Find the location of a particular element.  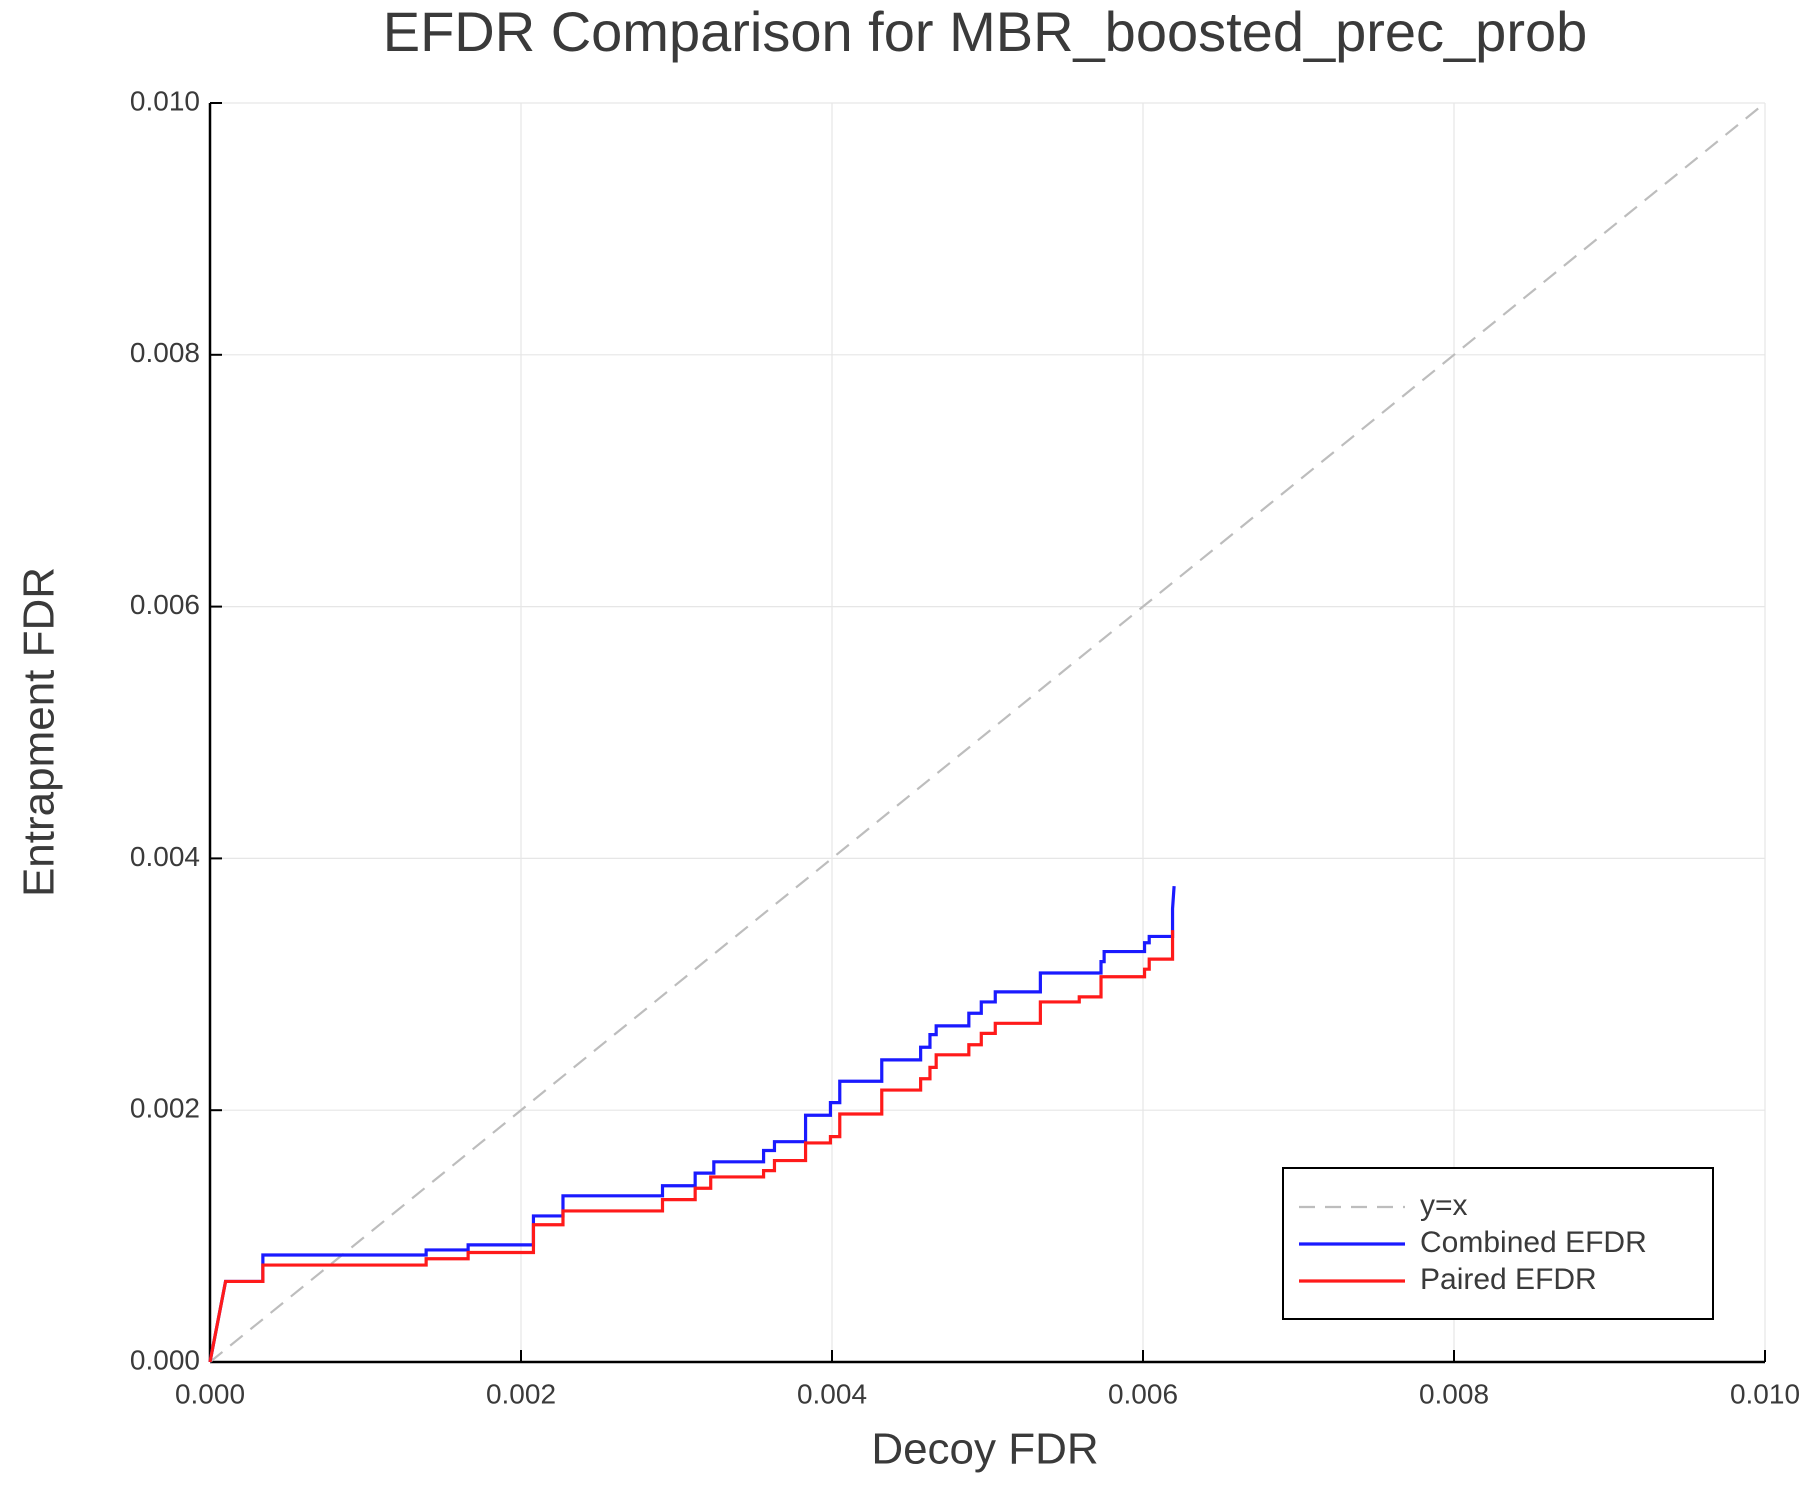

y-tick-label: 0.004 is located at coordinates (165, 856).